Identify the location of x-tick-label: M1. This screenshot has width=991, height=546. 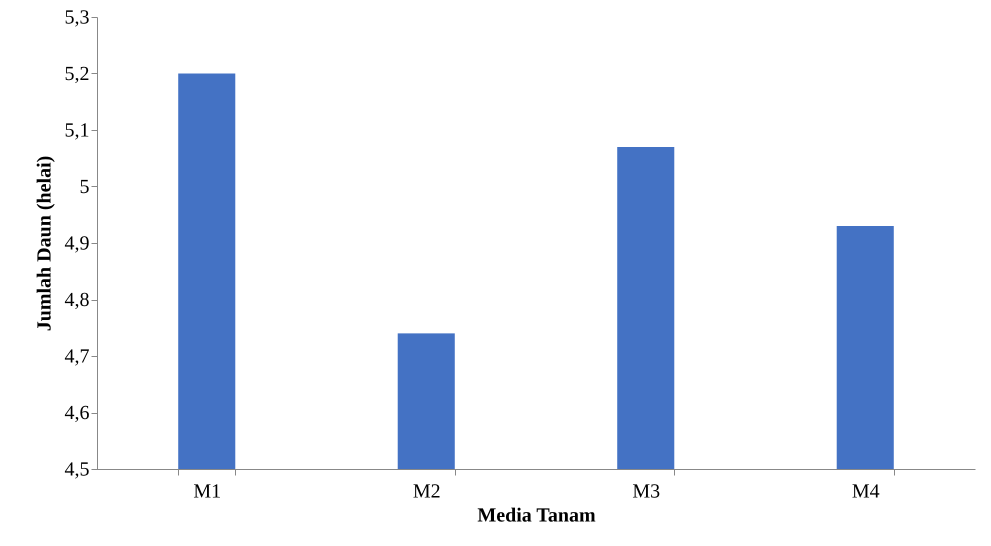
(207, 491).